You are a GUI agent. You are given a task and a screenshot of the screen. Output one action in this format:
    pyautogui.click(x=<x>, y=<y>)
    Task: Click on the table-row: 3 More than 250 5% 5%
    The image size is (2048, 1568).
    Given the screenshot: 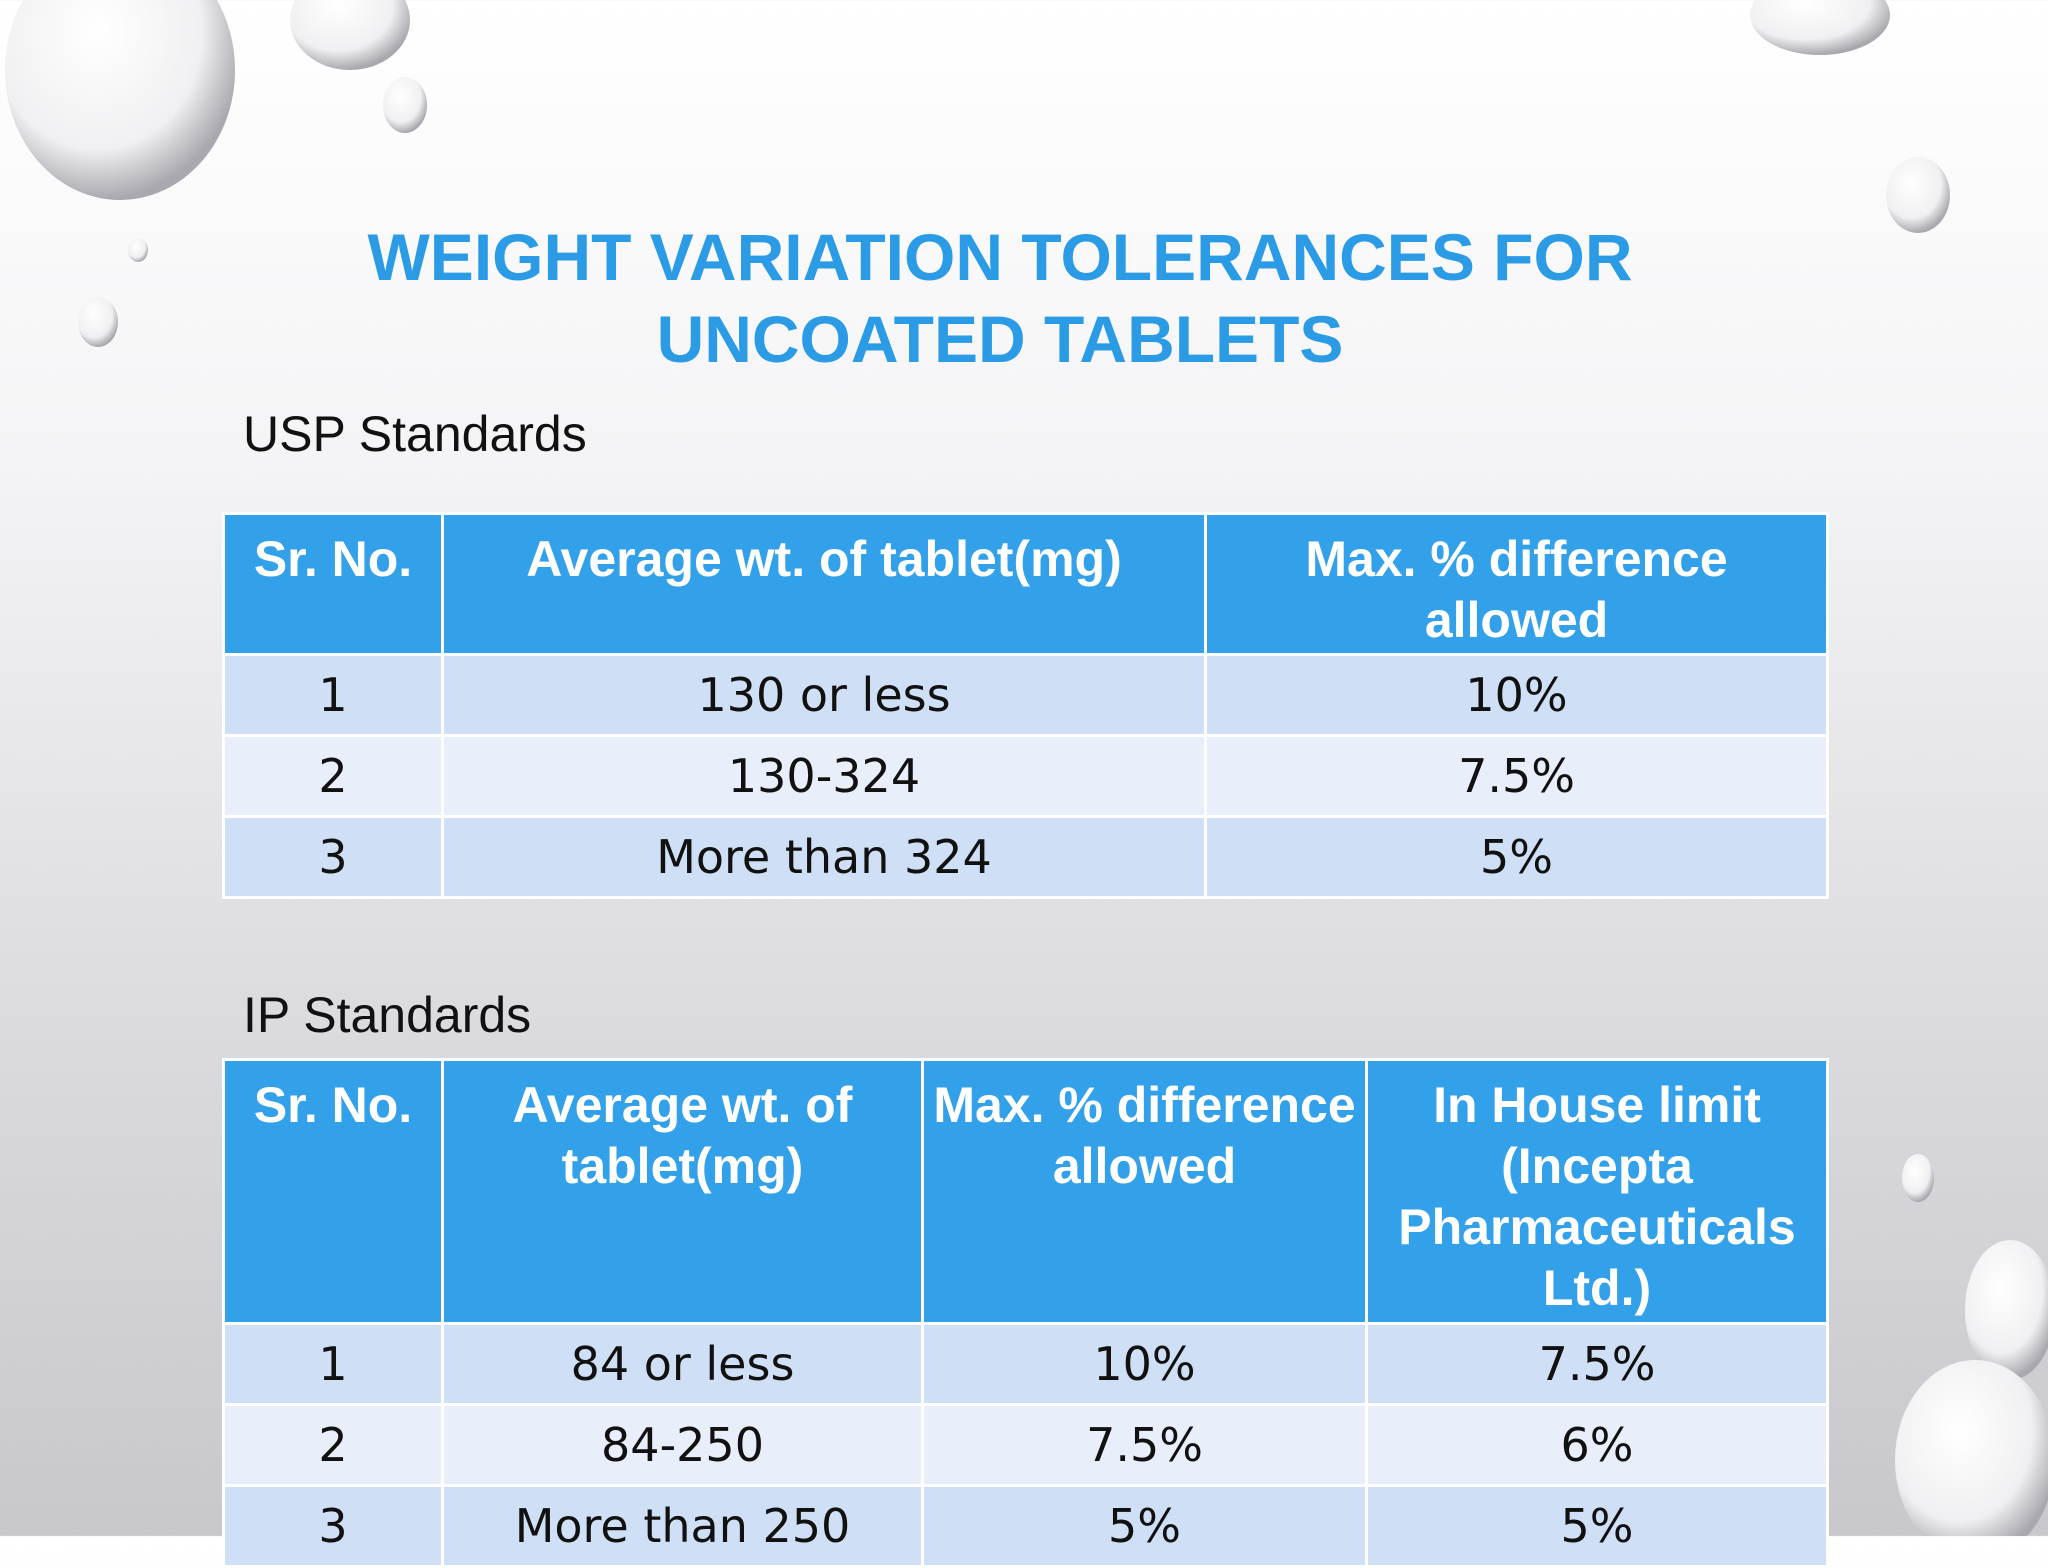 What is the action you would take?
    pyautogui.click(x=1025, y=1526)
    